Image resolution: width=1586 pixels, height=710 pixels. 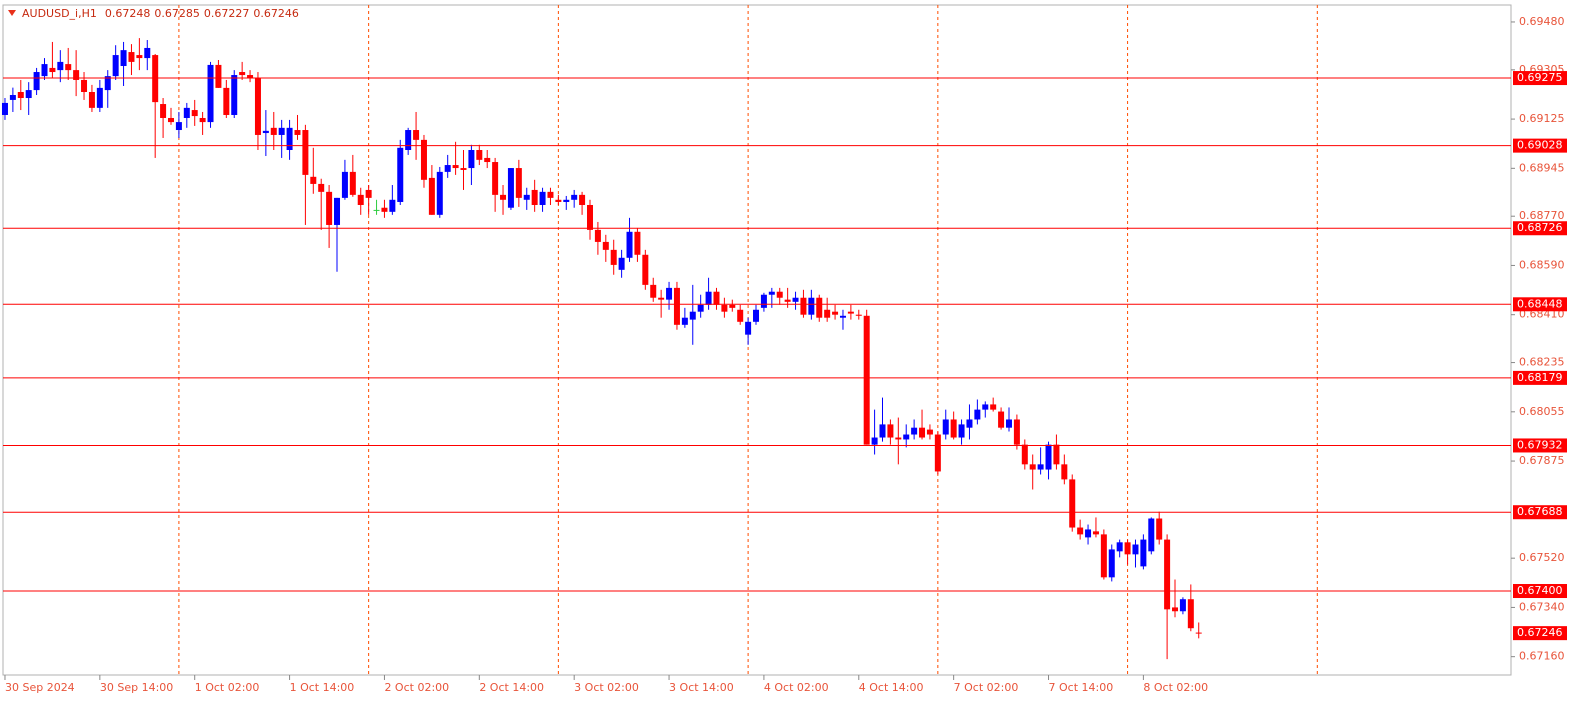 What do you see at coordinates (986, 687) in the screenshot?
I see `x-tick-label: 7 Oct 02:00` at bounding box center [986, 687].